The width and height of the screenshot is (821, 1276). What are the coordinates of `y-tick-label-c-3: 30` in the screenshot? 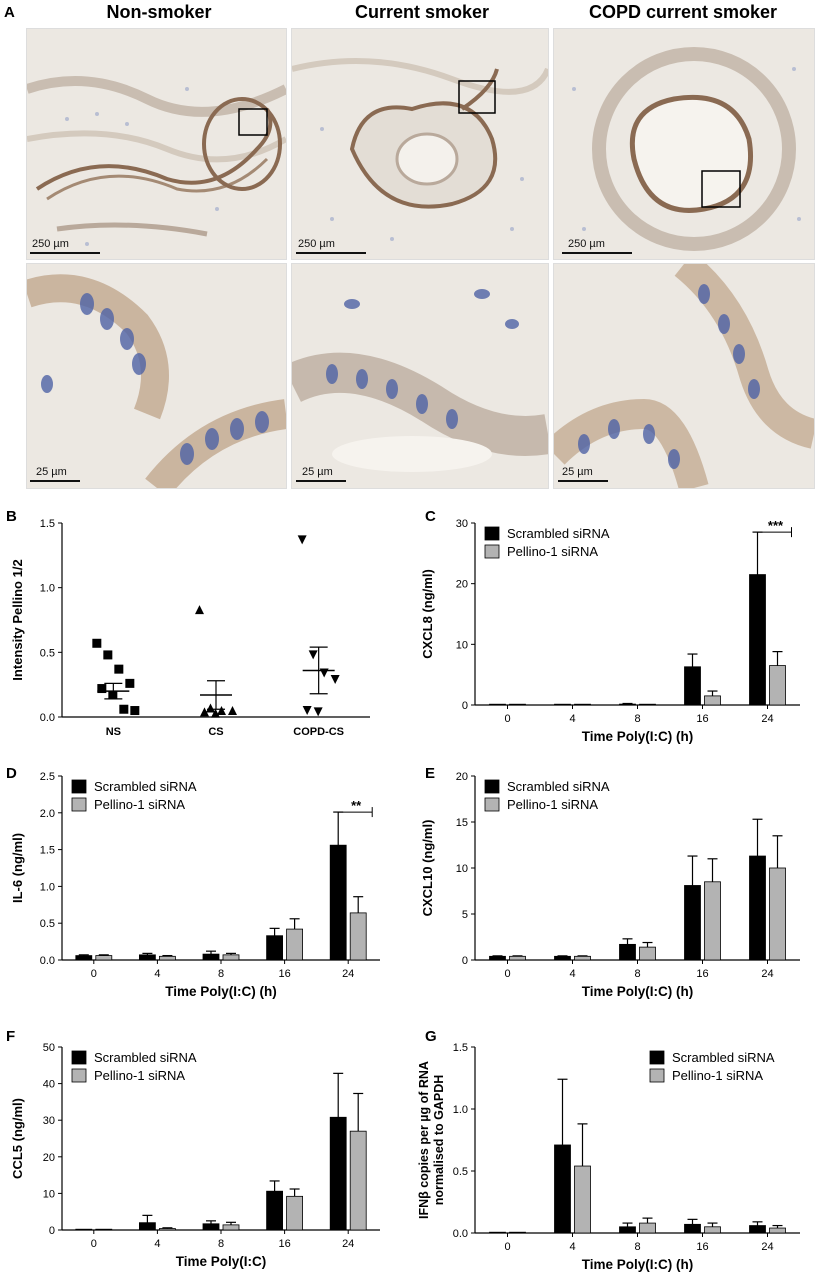 It's located at (462, 524).